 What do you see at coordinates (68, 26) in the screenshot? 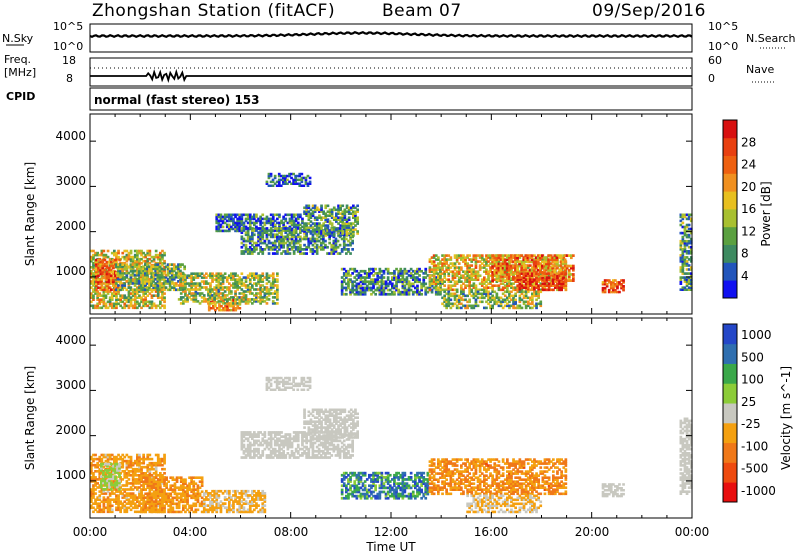
I see `nsky-tick-top: 10^5` at bounding box center [68, 26].